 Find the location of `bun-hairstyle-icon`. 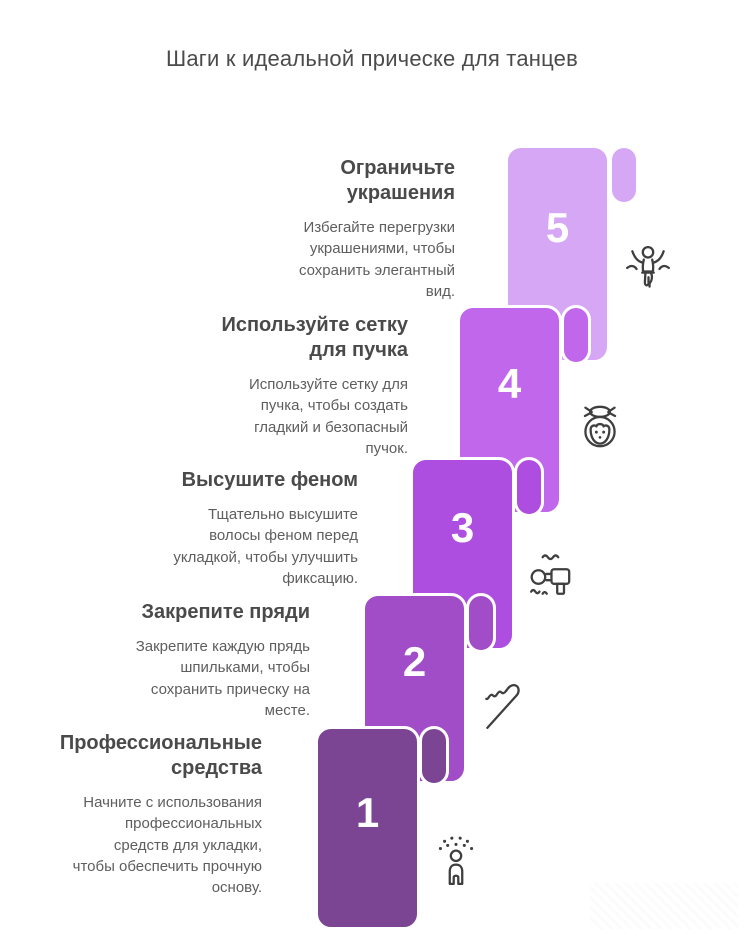

bun-hairstyle-icon is located at coordinates (600, 429).